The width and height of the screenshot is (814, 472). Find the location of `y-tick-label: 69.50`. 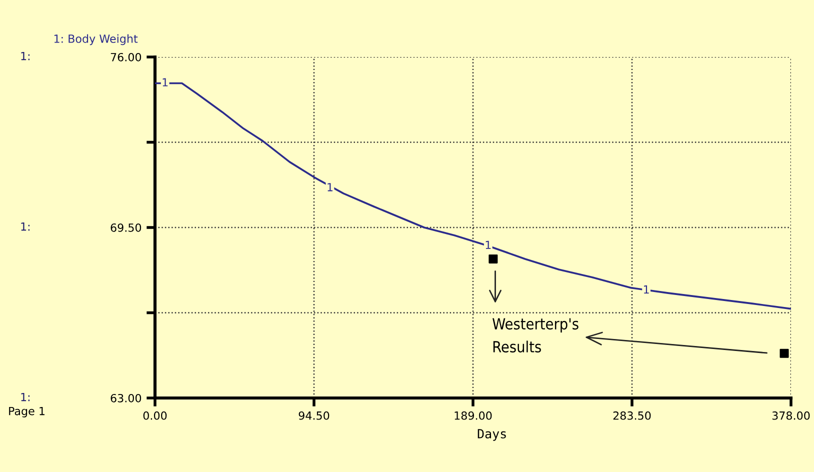

y-tick-label: 69.50 is located at coordinates (126, 227).